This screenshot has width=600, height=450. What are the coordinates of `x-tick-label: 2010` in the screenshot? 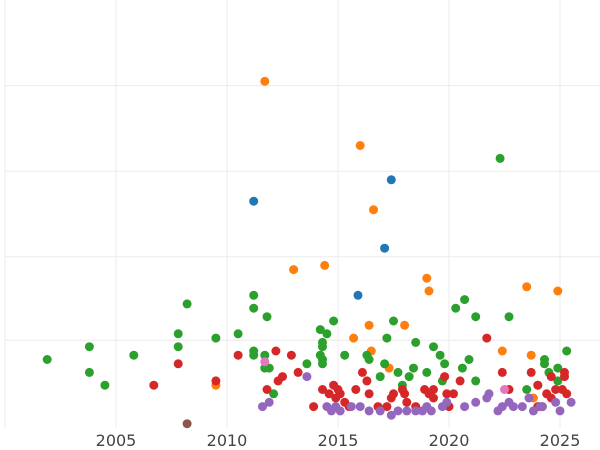 It's located at (227, 440).